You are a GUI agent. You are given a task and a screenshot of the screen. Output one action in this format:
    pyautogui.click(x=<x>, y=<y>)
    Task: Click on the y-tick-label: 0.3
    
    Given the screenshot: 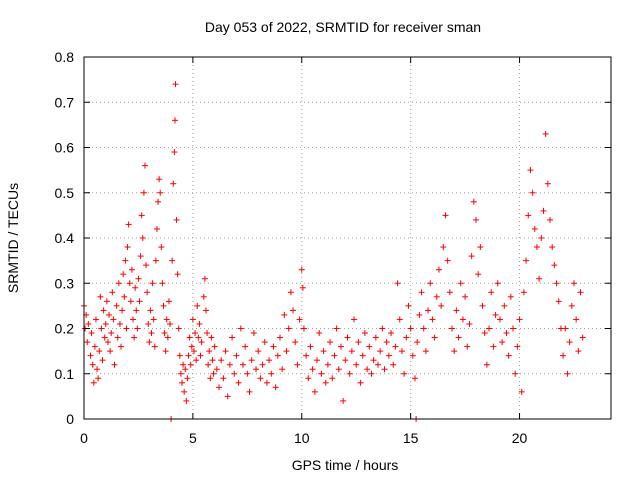 What is the action you would take?
    pyautogui.click(x=65, y=283)
    